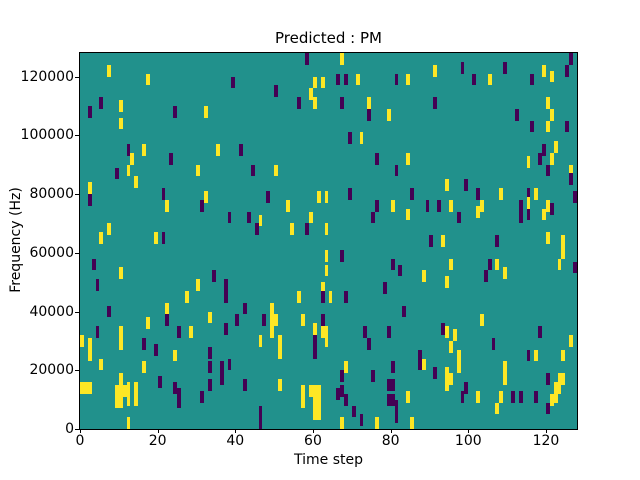  Describe the element at coordinates (313, 441) in the screenshot. I see `x-tick-label: 60` at that location.